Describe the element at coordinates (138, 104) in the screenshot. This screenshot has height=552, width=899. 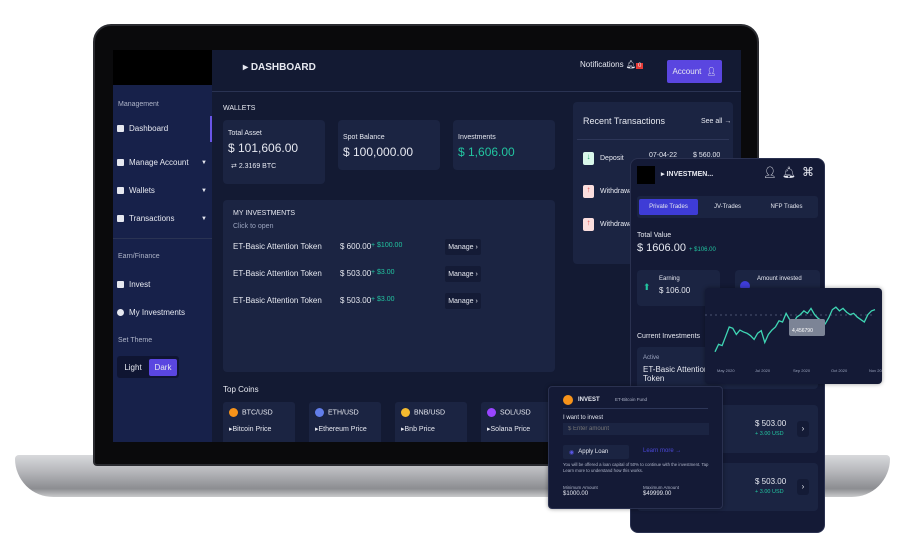
I see `section-label: Management` at that location.